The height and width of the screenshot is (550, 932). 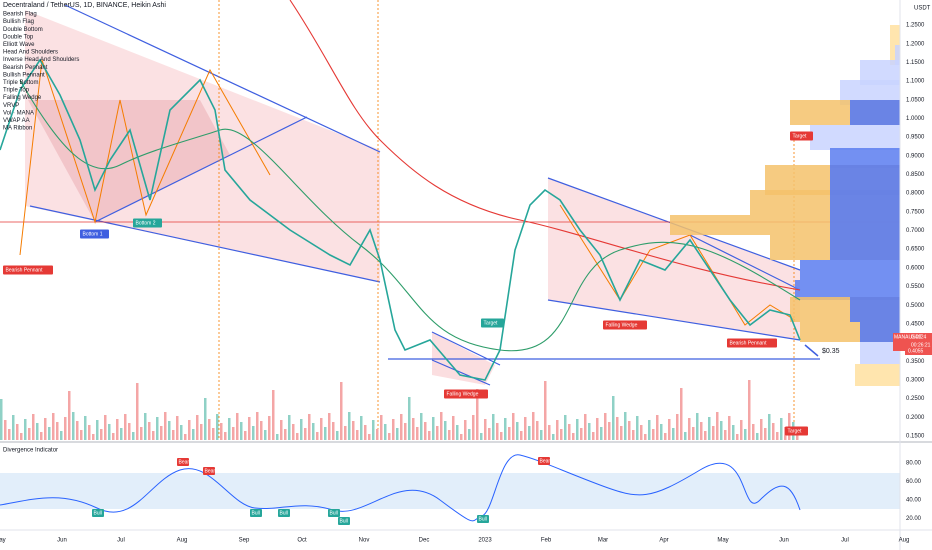 What do you see at coordinates (302, 541) in the screenshot?
I see `time-tick: Oct` at bounding box center [302, 541].